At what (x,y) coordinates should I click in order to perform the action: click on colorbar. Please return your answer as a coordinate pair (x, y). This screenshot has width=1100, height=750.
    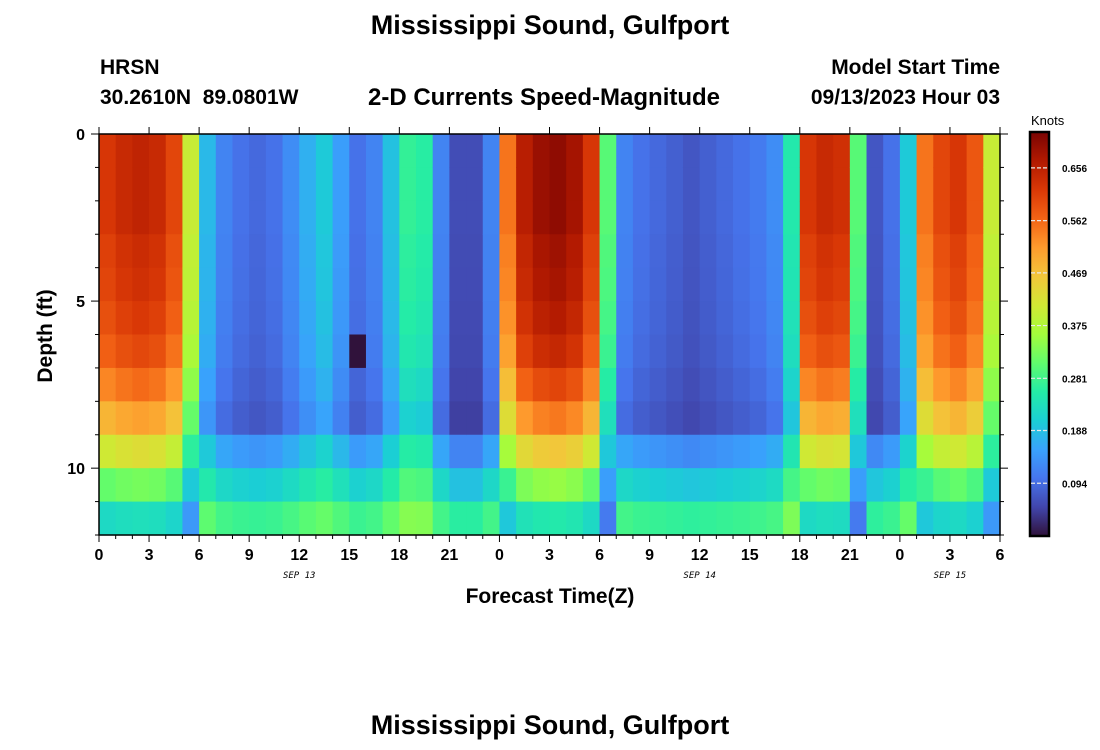
    Looking at the image, I should click on (1039, 334).